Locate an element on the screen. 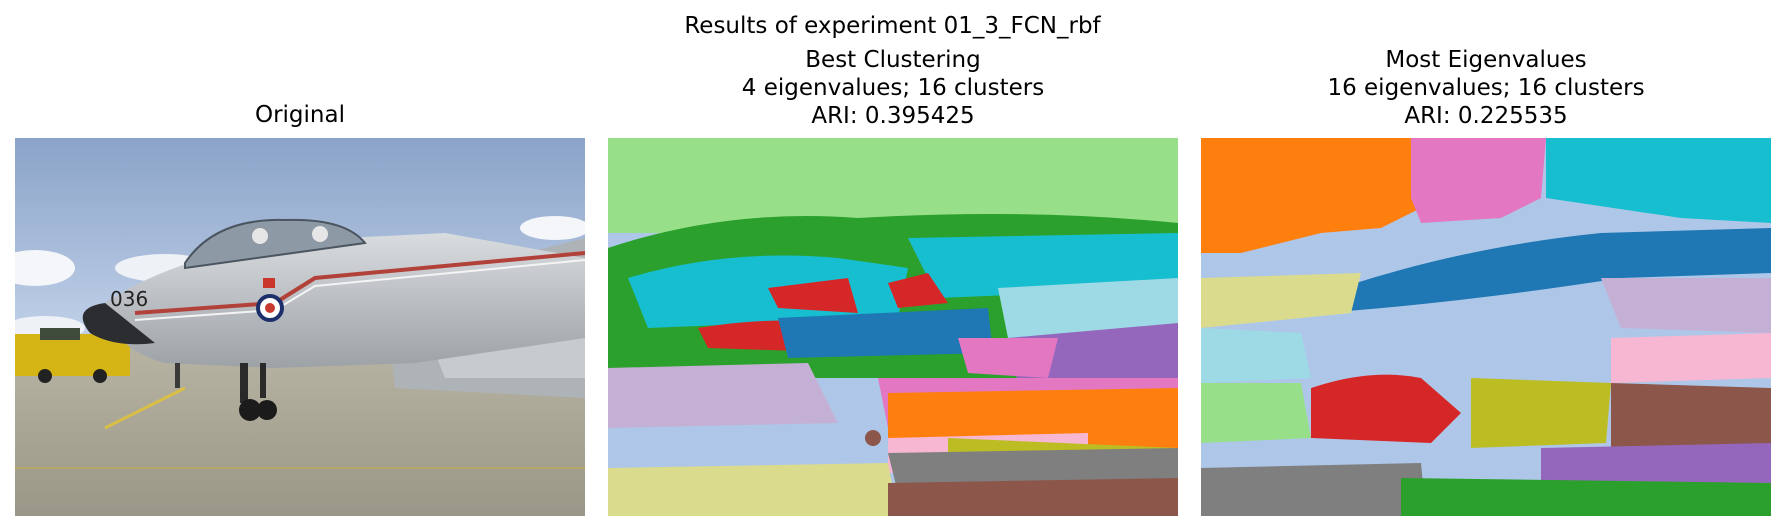 Image resolution: width=1785 pixels, height=532 pixels. panel-title-line: 4 eigenvalues; 16 clusters is located at coordinates (893, 88).